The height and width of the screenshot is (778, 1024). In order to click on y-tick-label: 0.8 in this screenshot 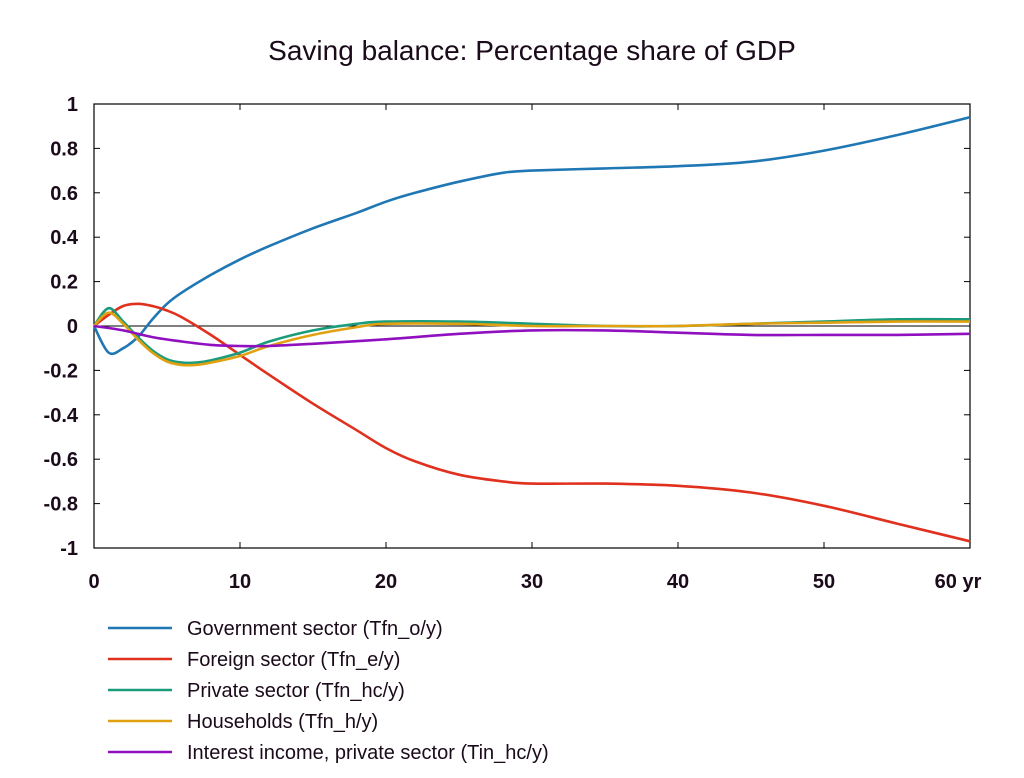, I will do `click(64, 149)`.